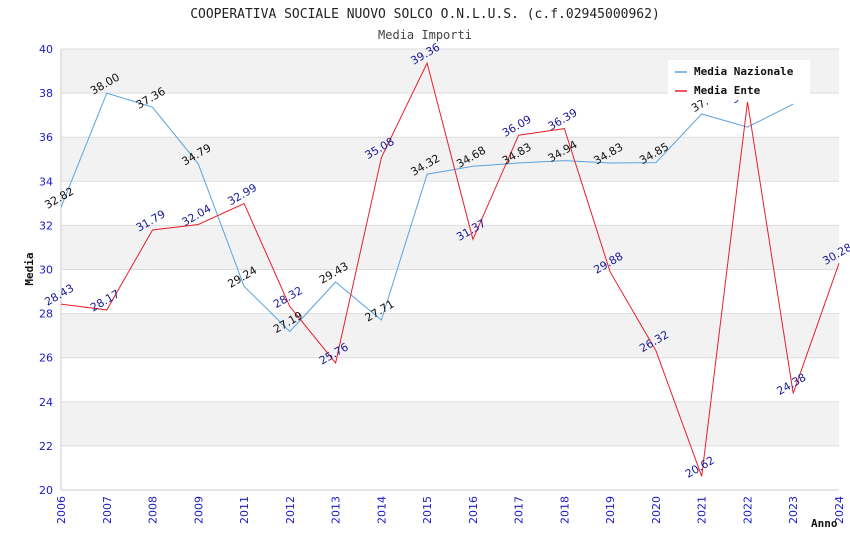 Image resolution: width=850 pixels, height=550 pixels. Describe the element at coordinates (427, 510) in the screenshot. I see `x-tick-label: 2015` at that location.